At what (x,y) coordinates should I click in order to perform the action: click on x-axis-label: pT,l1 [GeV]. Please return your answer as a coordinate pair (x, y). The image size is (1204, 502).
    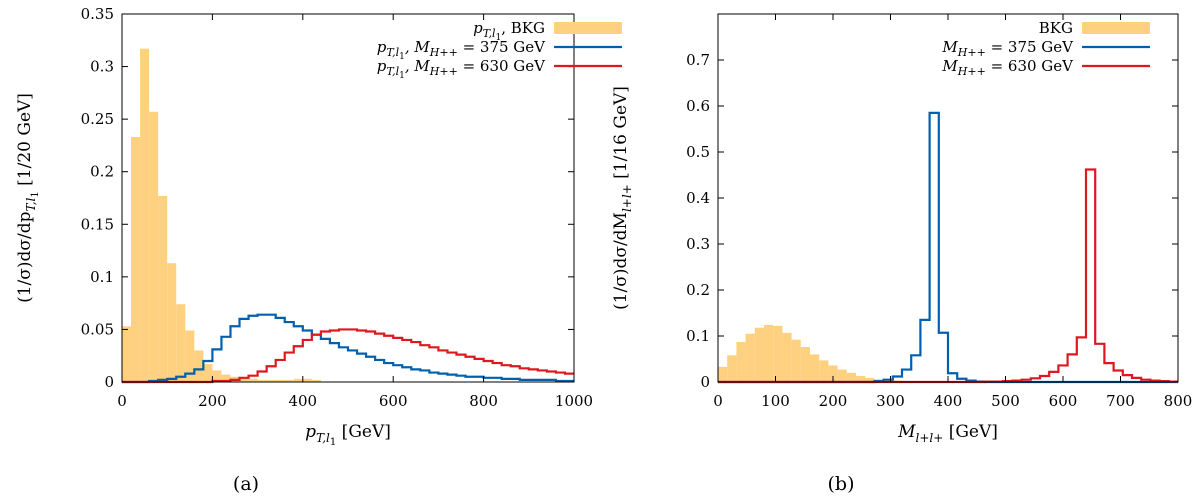
    Looking at the image, I should click on (348, 435).